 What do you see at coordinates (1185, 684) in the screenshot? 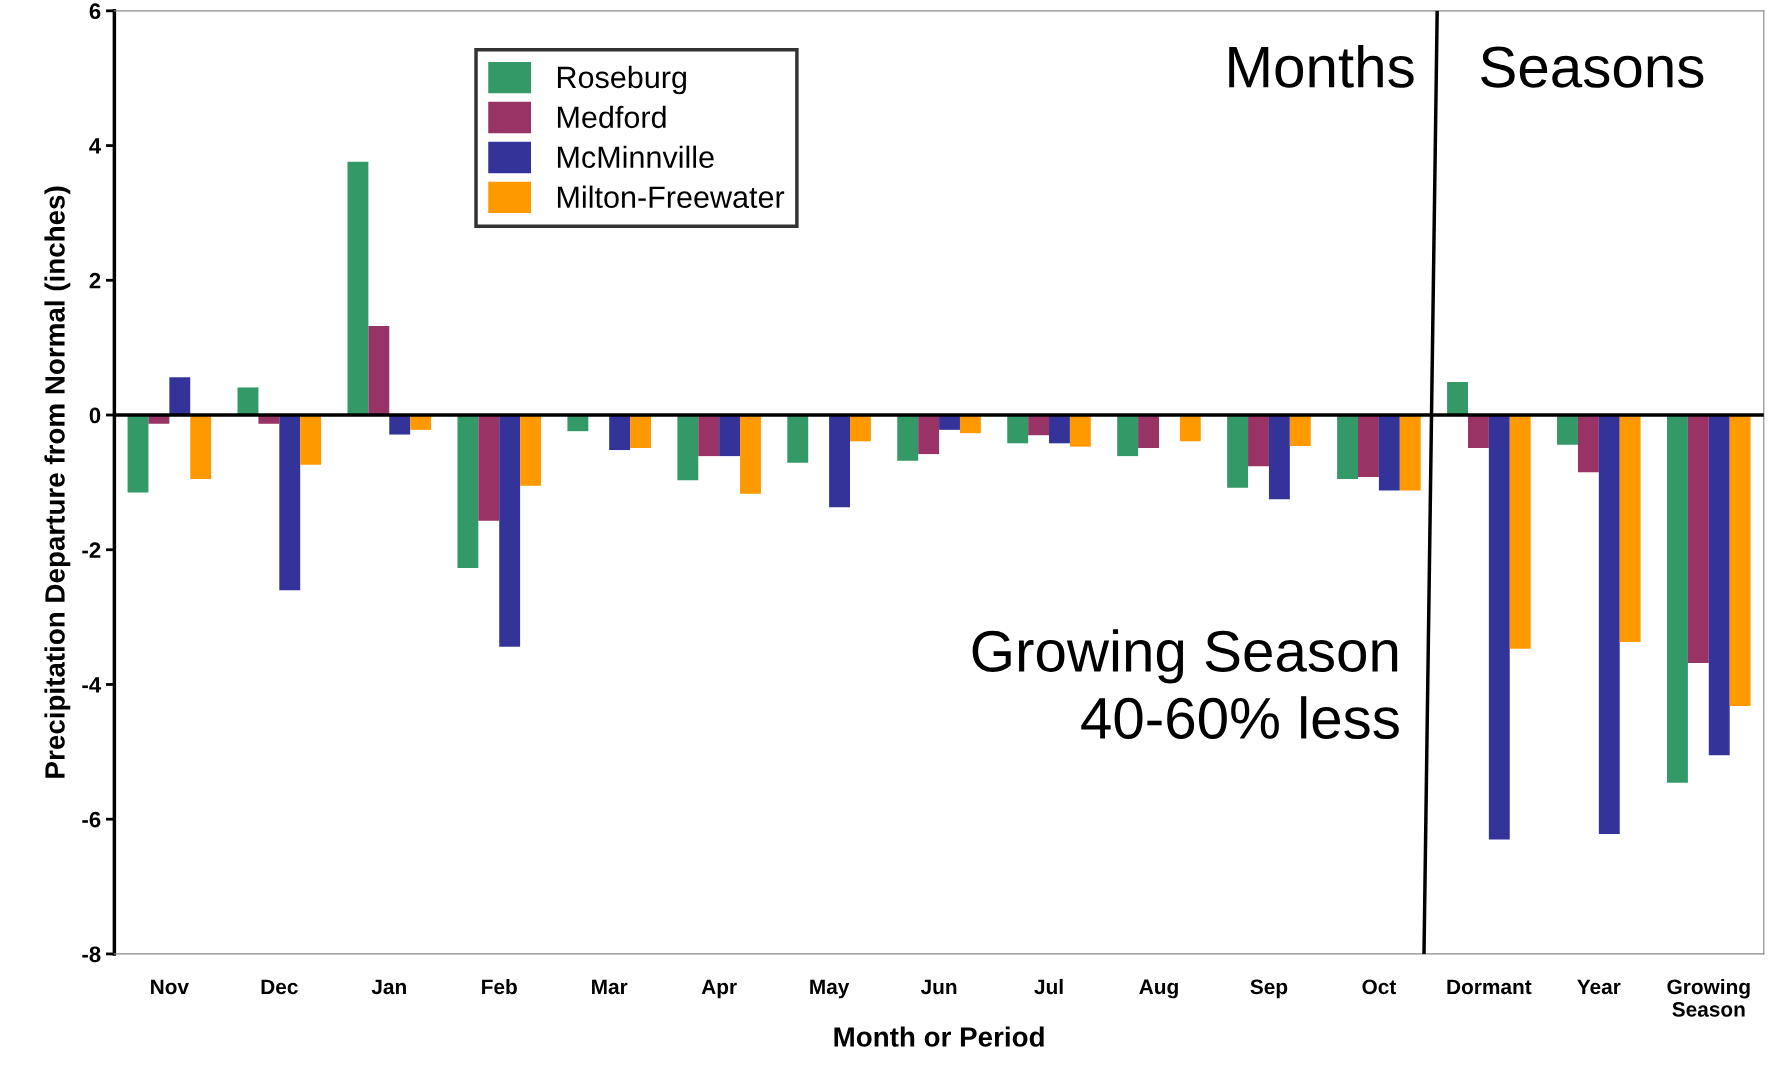
I see `annotation: Growing Season 40-60% less` at bounding box center [1185, 684].